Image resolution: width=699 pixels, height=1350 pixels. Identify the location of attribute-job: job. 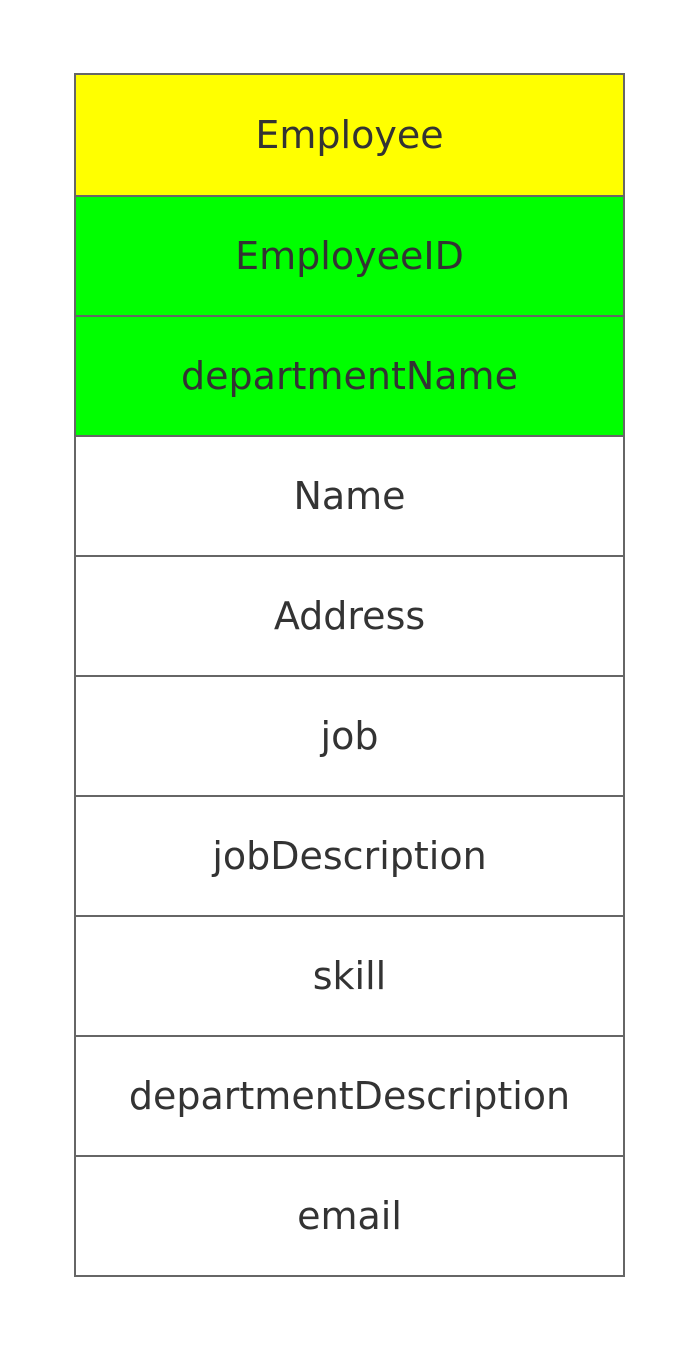
(349, 735).